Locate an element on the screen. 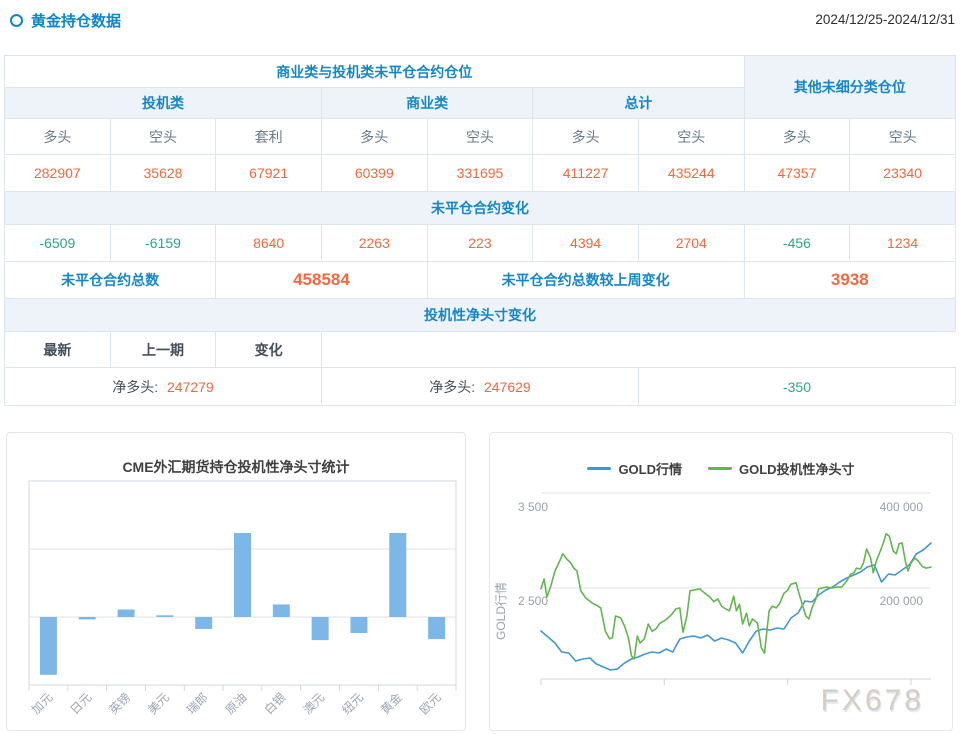 Image resolution: width=960 pixels, height=734 pixels. change-value: -6159 is located at coordinates (163, 243).